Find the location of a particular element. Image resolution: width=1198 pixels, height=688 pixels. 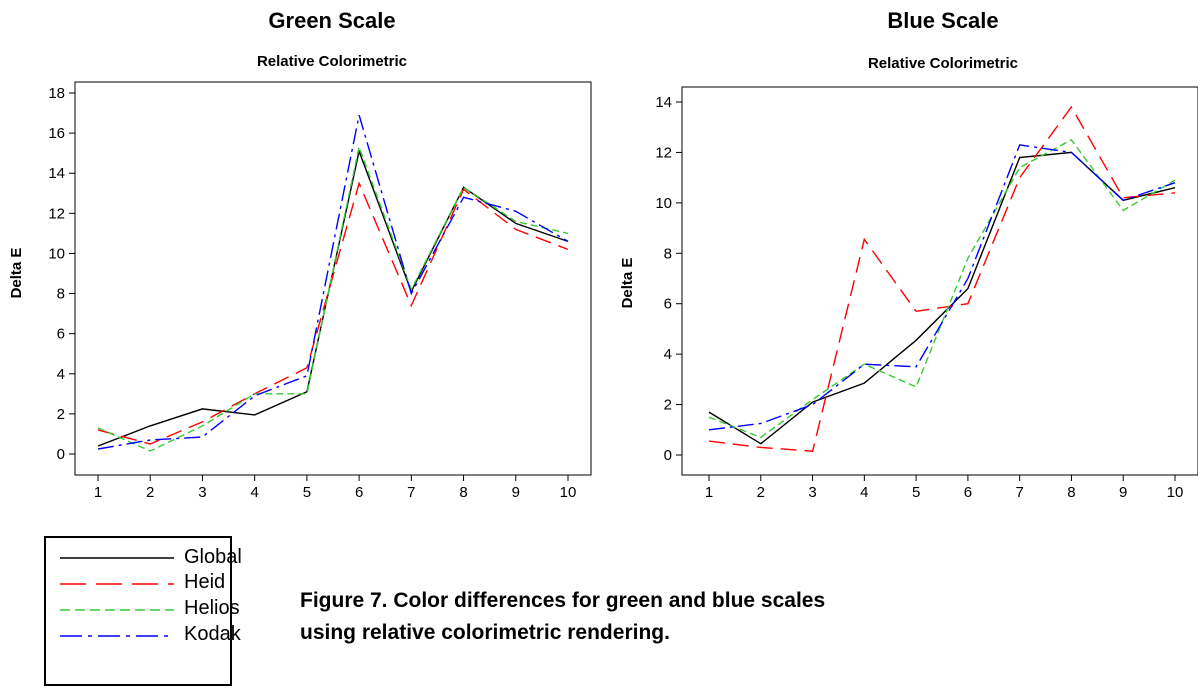

chart-title: Blue Scale is located at coordinates (942, 20).